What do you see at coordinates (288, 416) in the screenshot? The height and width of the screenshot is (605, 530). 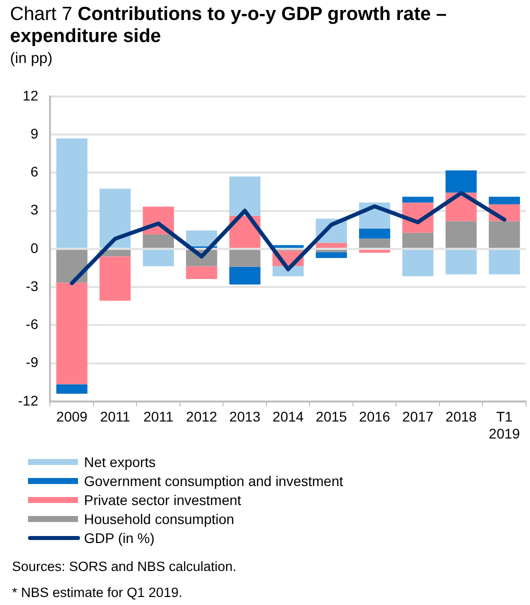 I see `x-tick-label: 2014` at bounding box center [288, 416].